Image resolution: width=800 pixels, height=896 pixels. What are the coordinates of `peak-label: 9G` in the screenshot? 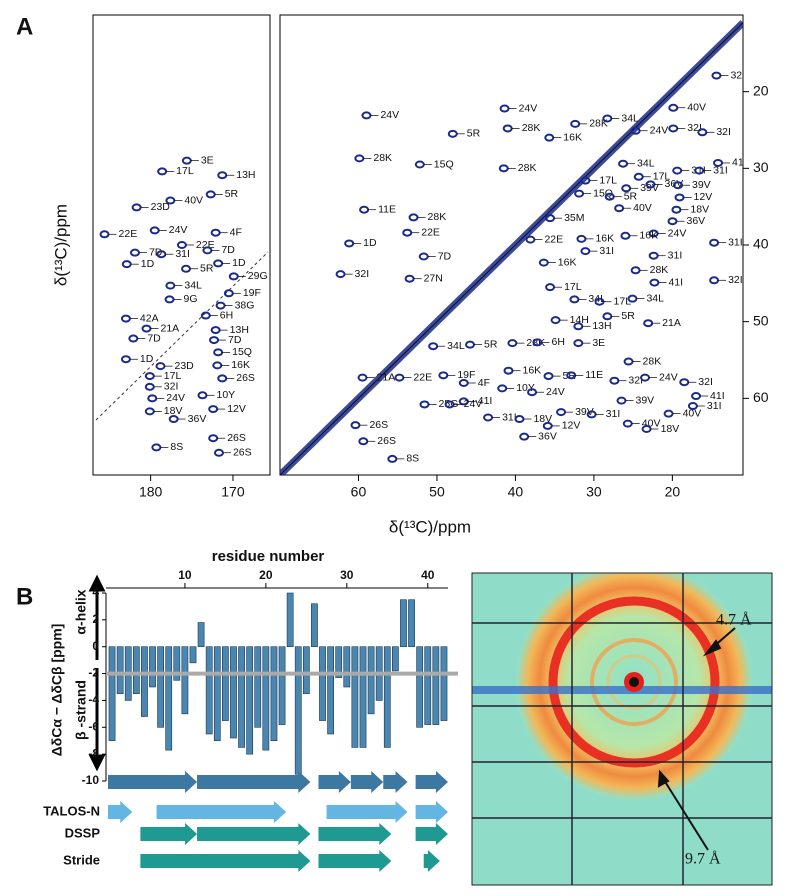 It's located at (191, 299).